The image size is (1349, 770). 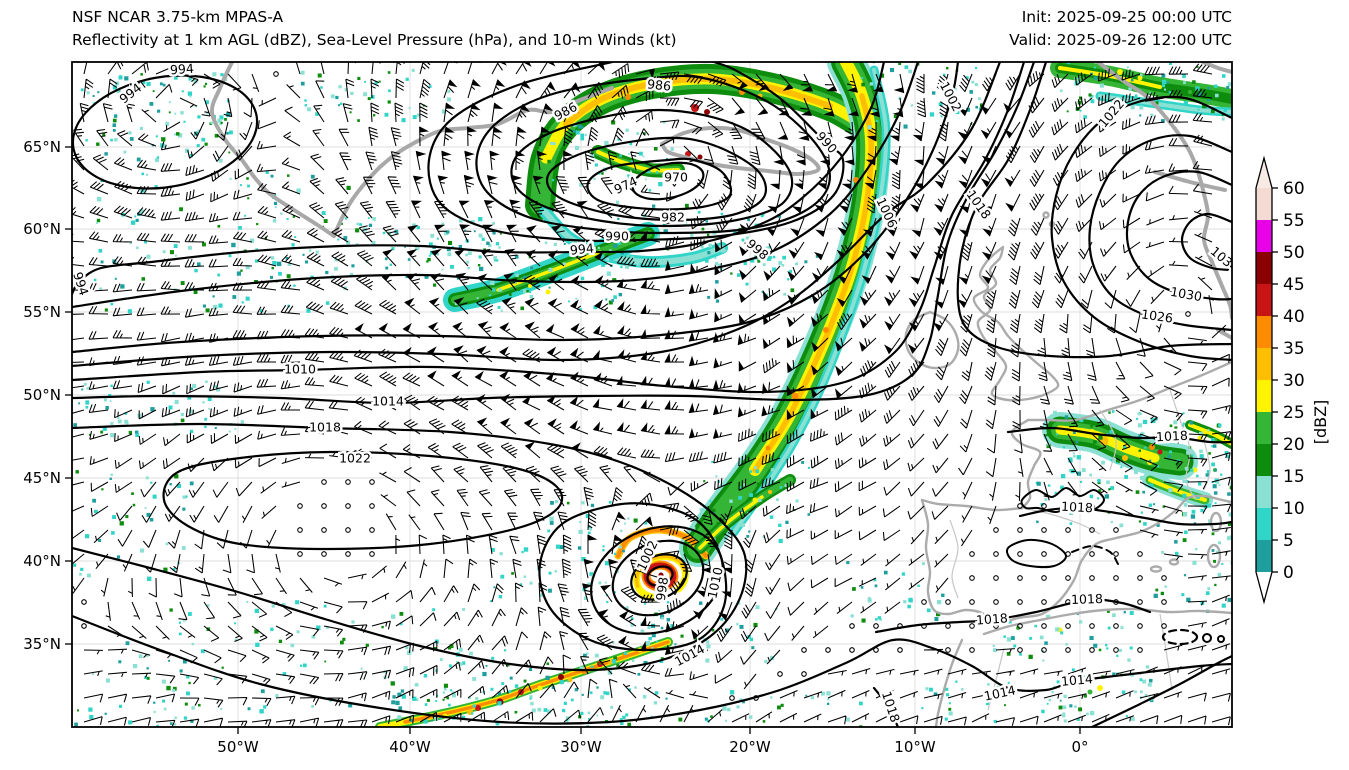 I want to click on colorbar-tick-label: 60, so click(x=1294, y=189).